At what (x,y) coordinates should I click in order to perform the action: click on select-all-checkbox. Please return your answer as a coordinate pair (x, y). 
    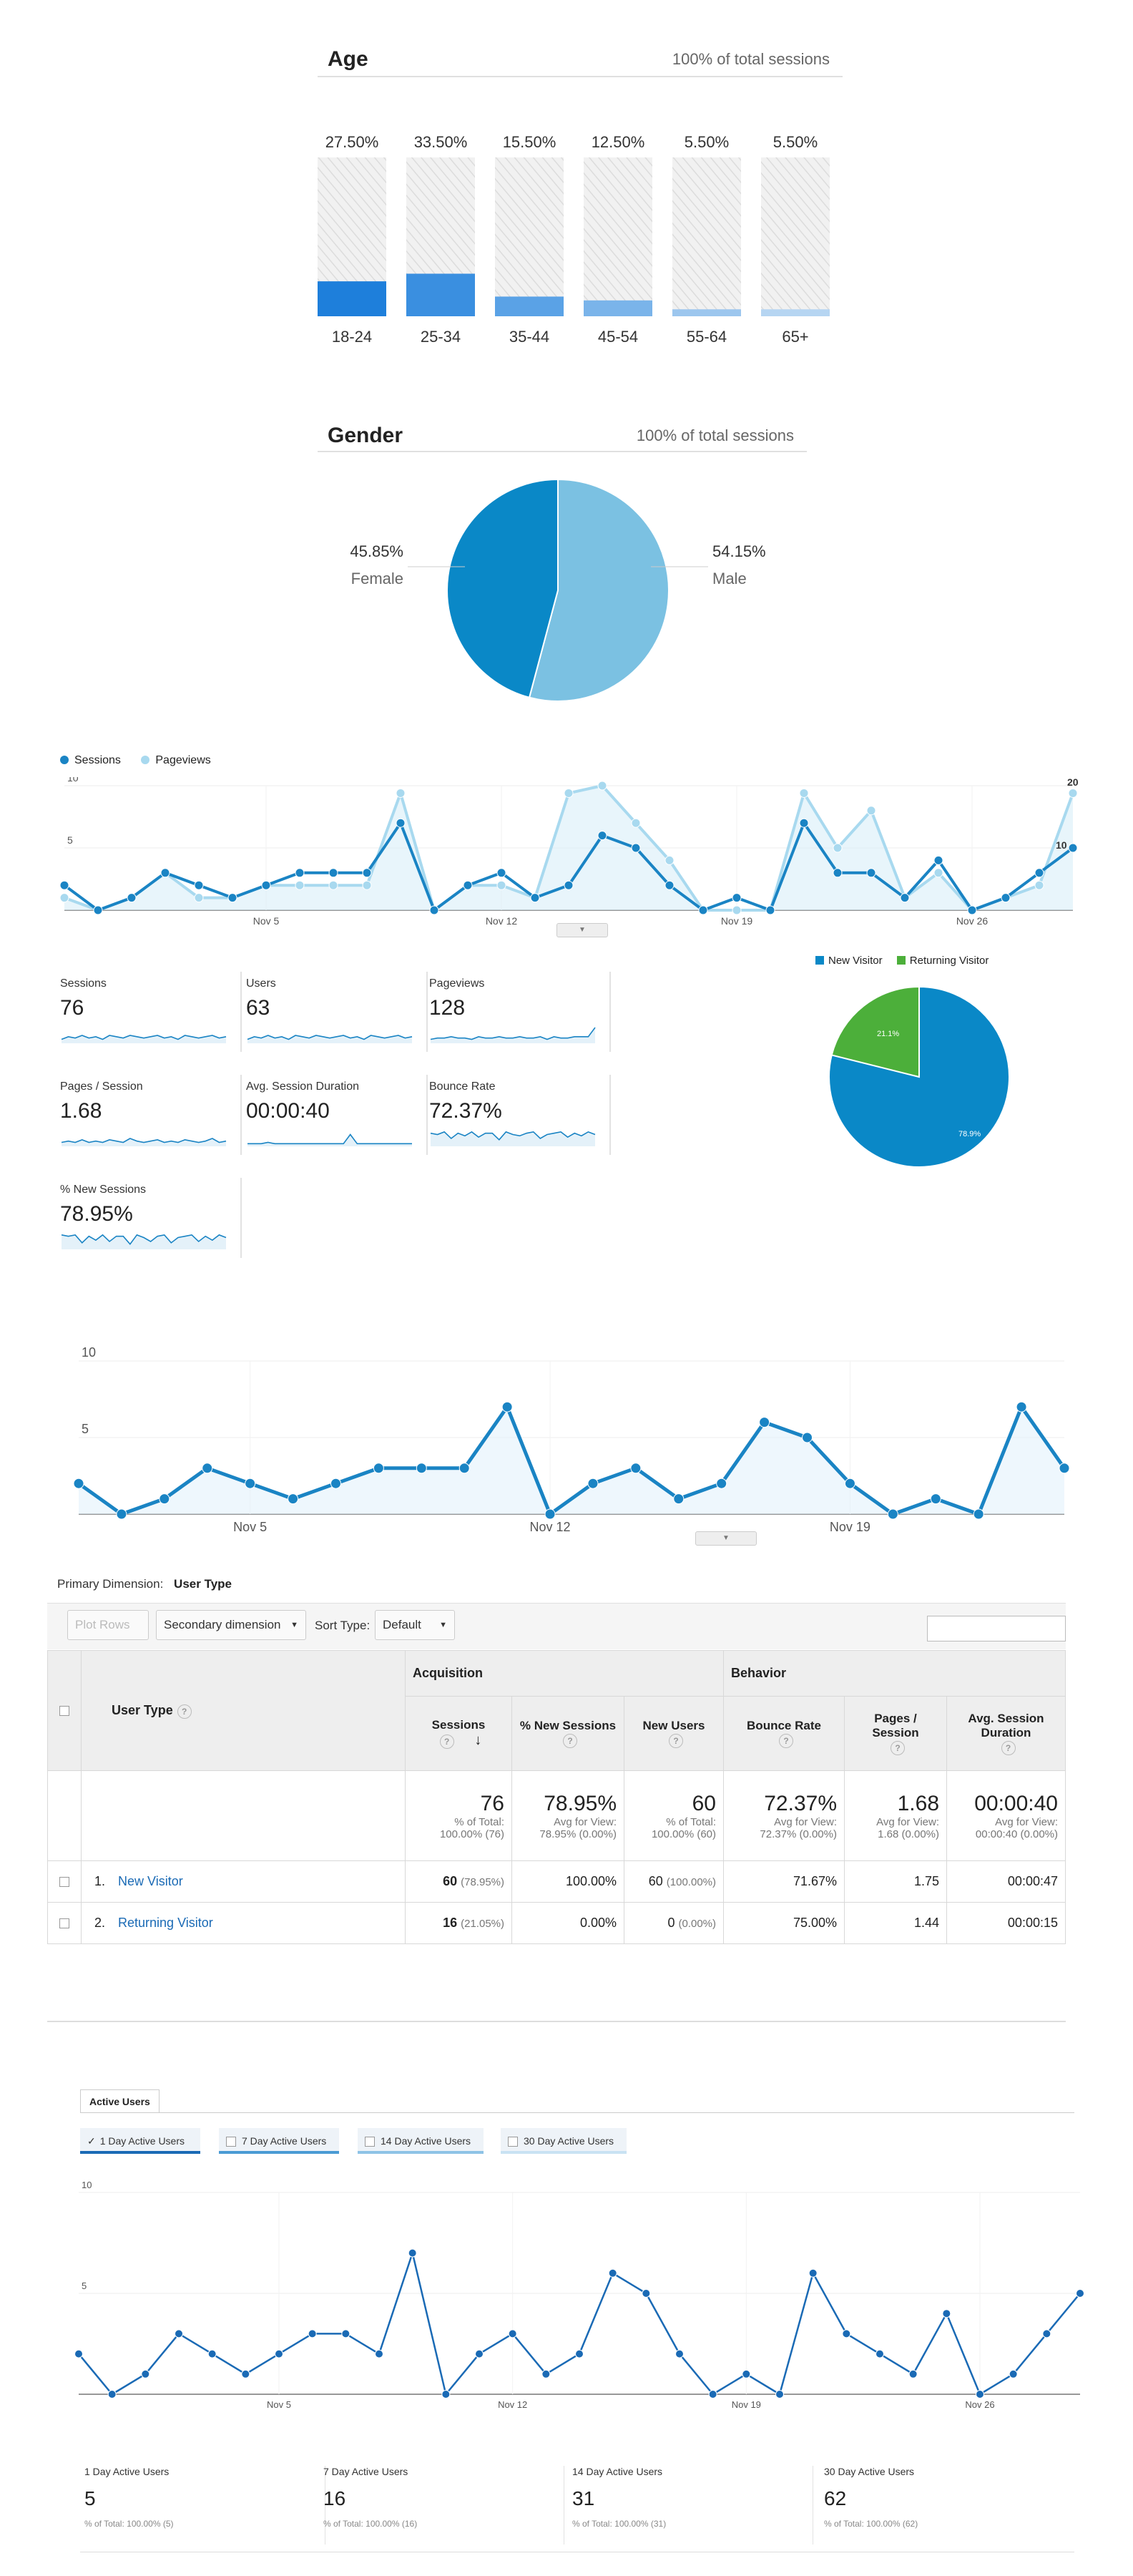
    Looking at the image, I should click on (64, 1711).